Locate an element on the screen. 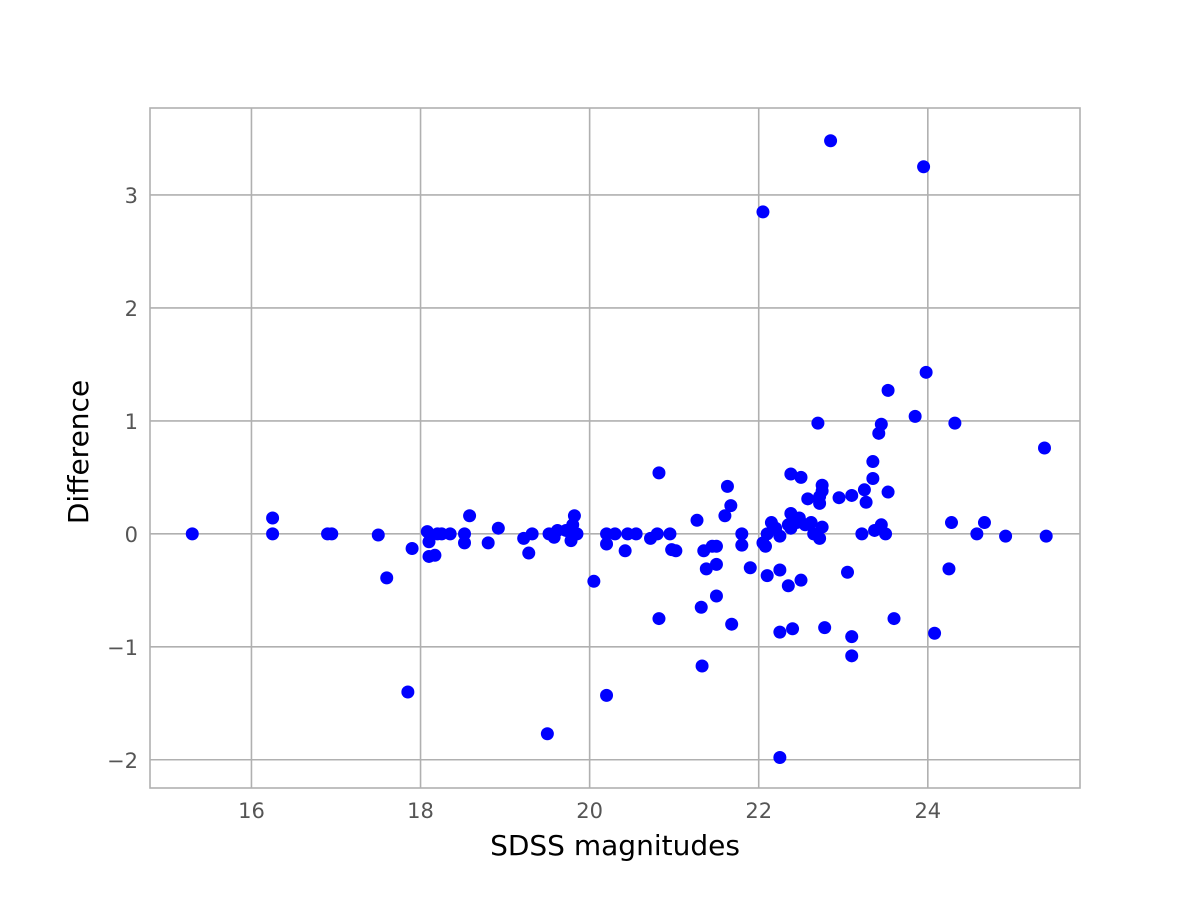 Image resolution: width=1200 pixels, height=900 pixels. y-axis-label: Difference is located at coordinates (78, 452).